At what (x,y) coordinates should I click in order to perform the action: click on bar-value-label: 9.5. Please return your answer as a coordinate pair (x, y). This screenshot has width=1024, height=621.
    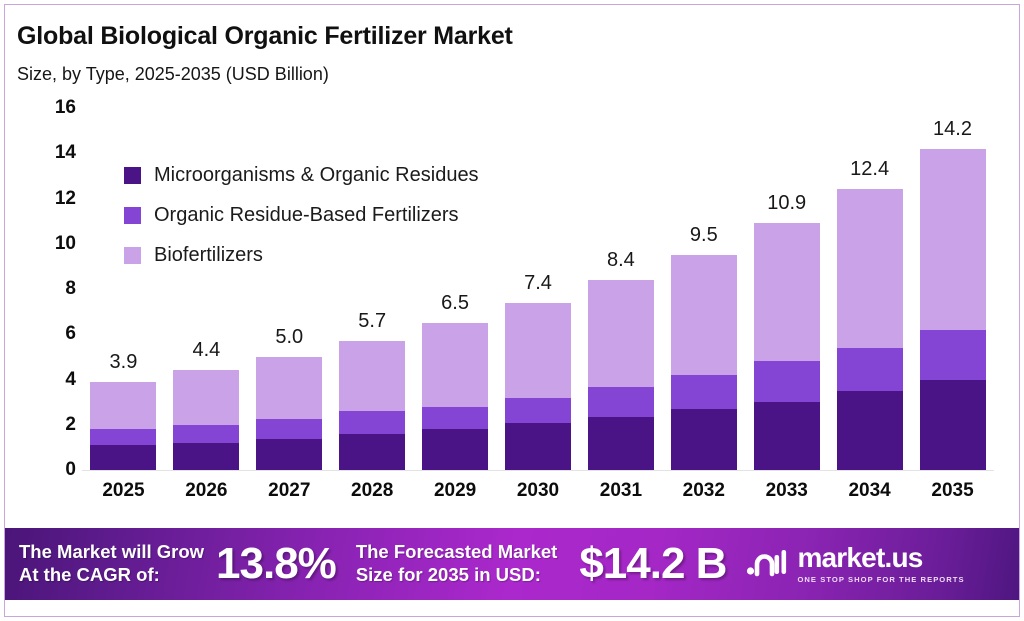
    Looking at the image, I should click on (703, 235).